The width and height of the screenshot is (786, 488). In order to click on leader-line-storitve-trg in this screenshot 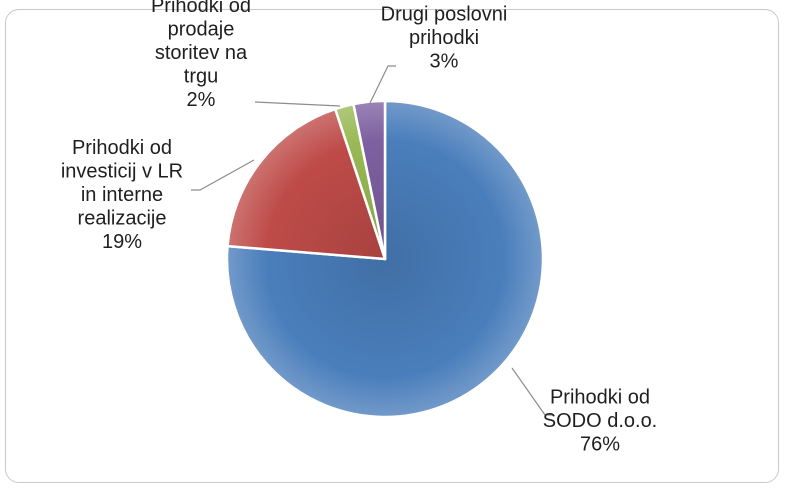, I will do `click(297, 104)`.